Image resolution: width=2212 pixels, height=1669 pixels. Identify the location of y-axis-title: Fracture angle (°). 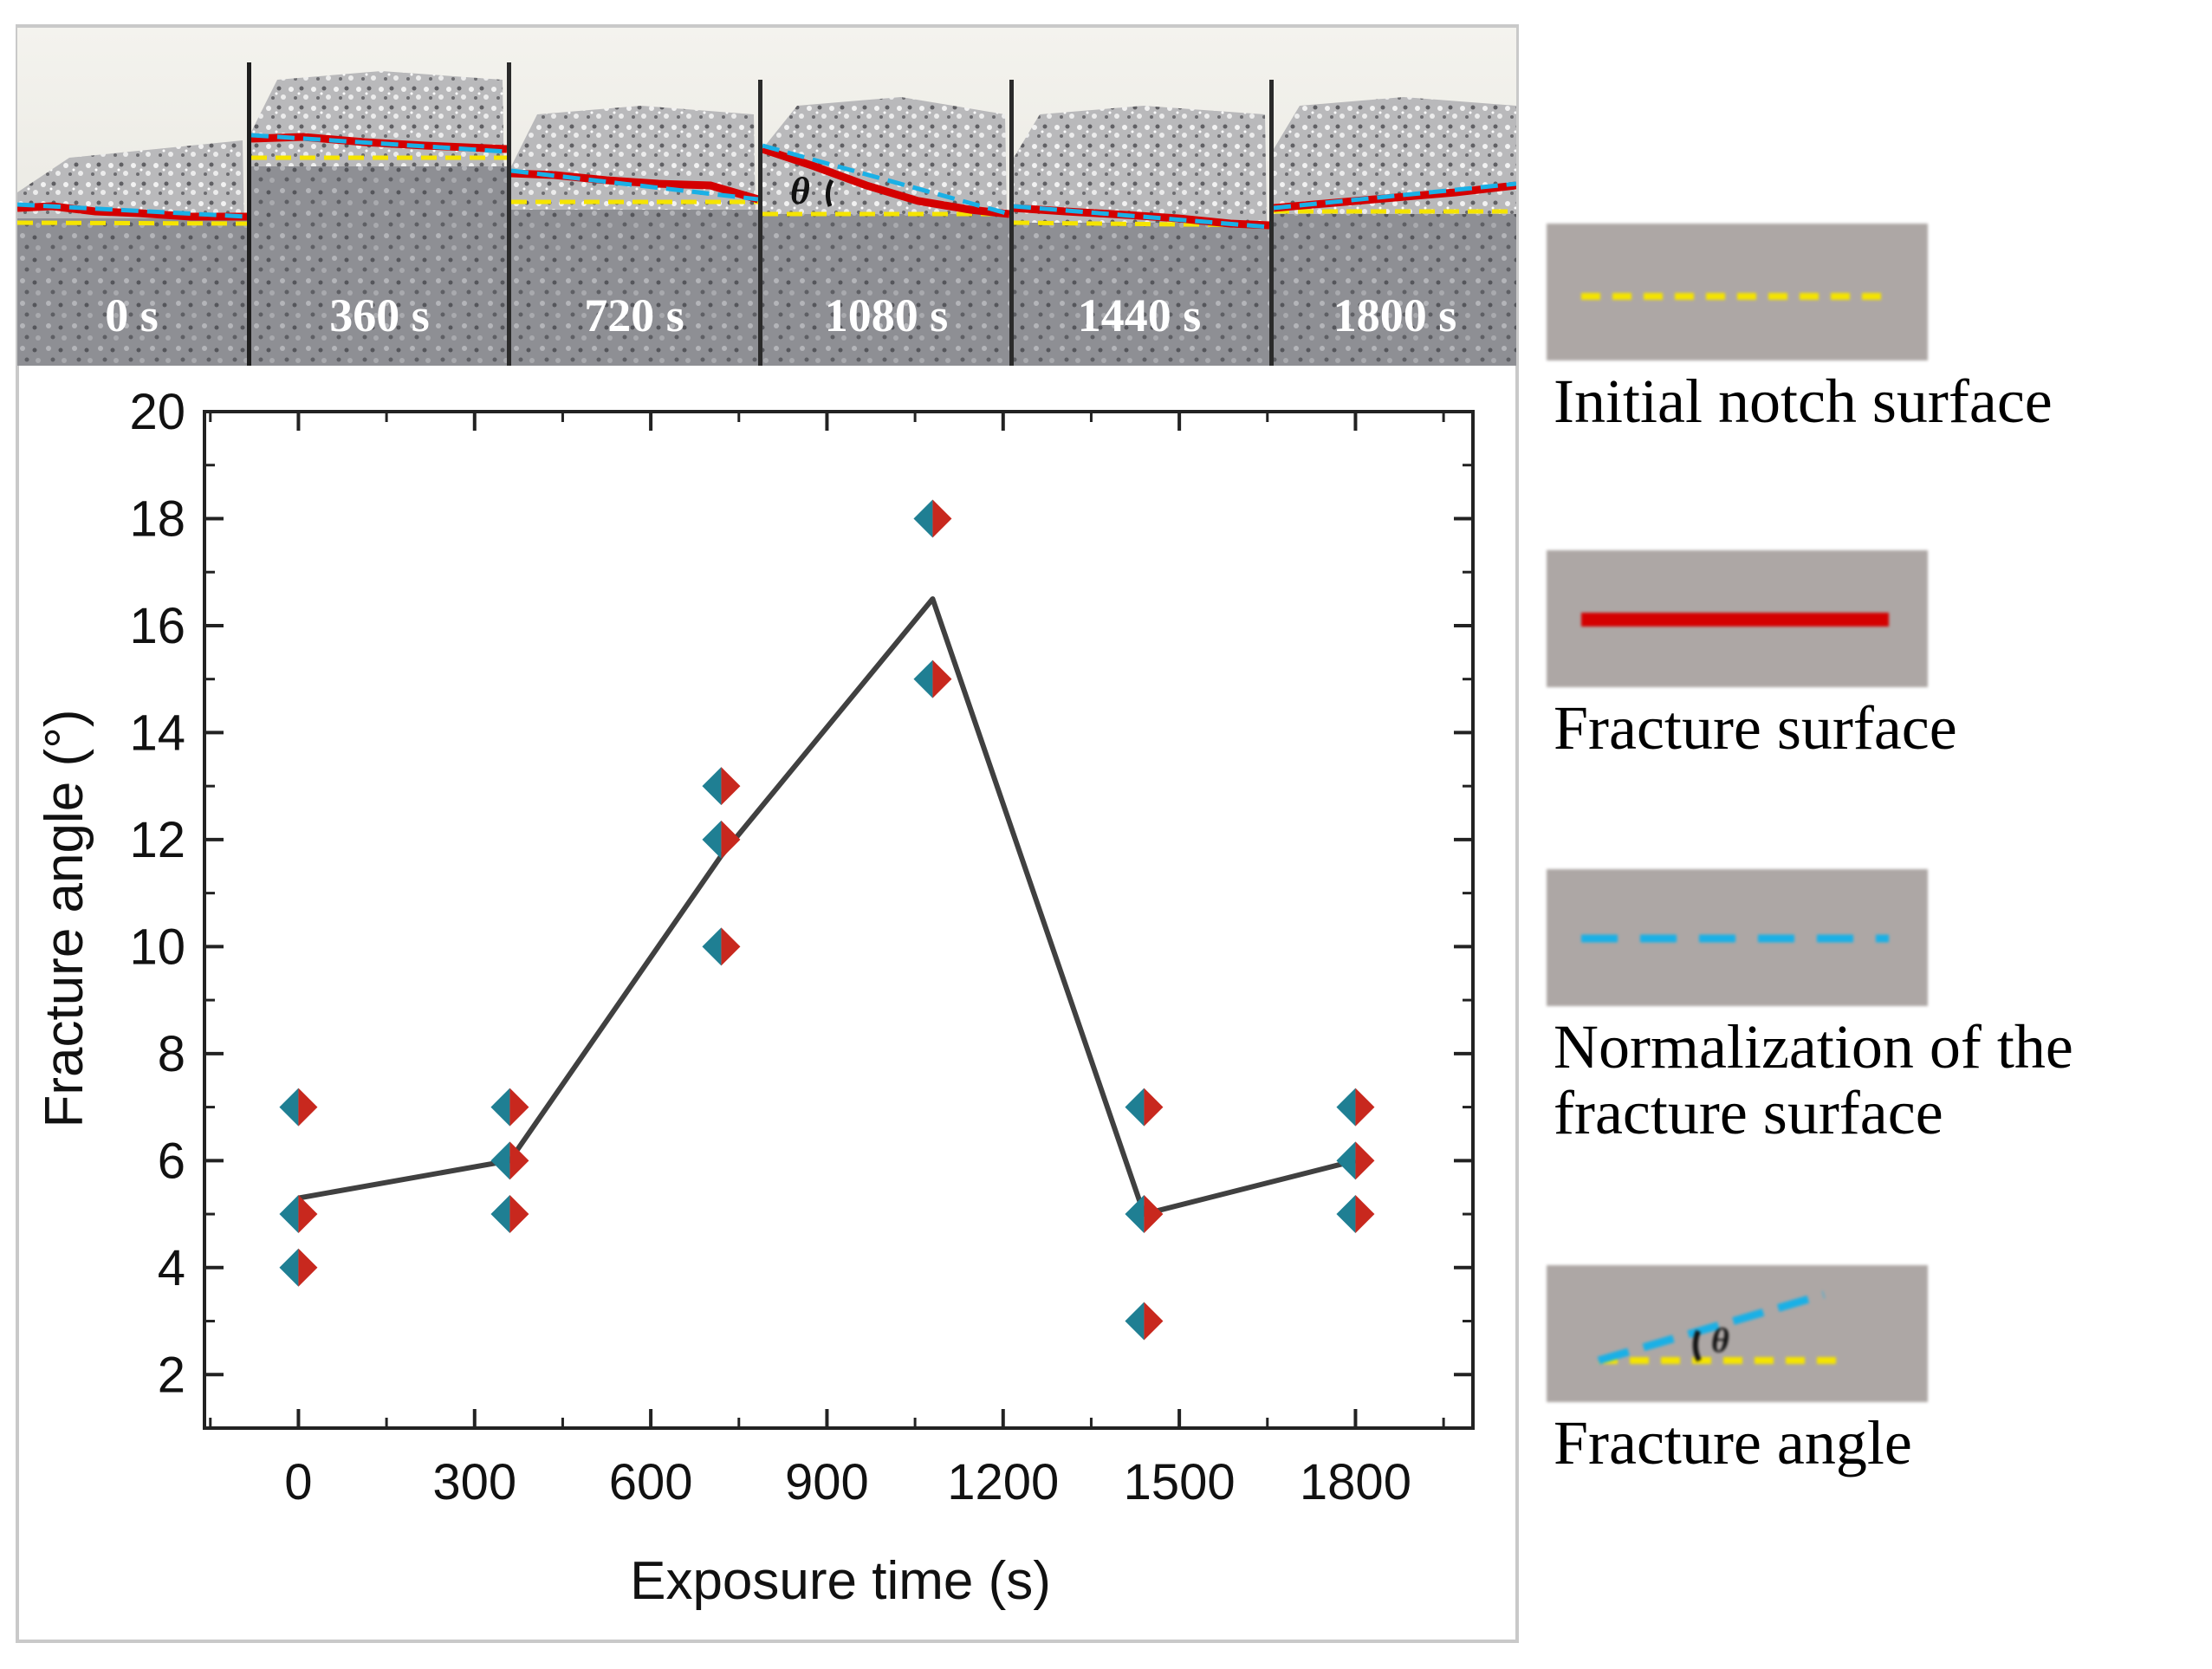
(64, 918).